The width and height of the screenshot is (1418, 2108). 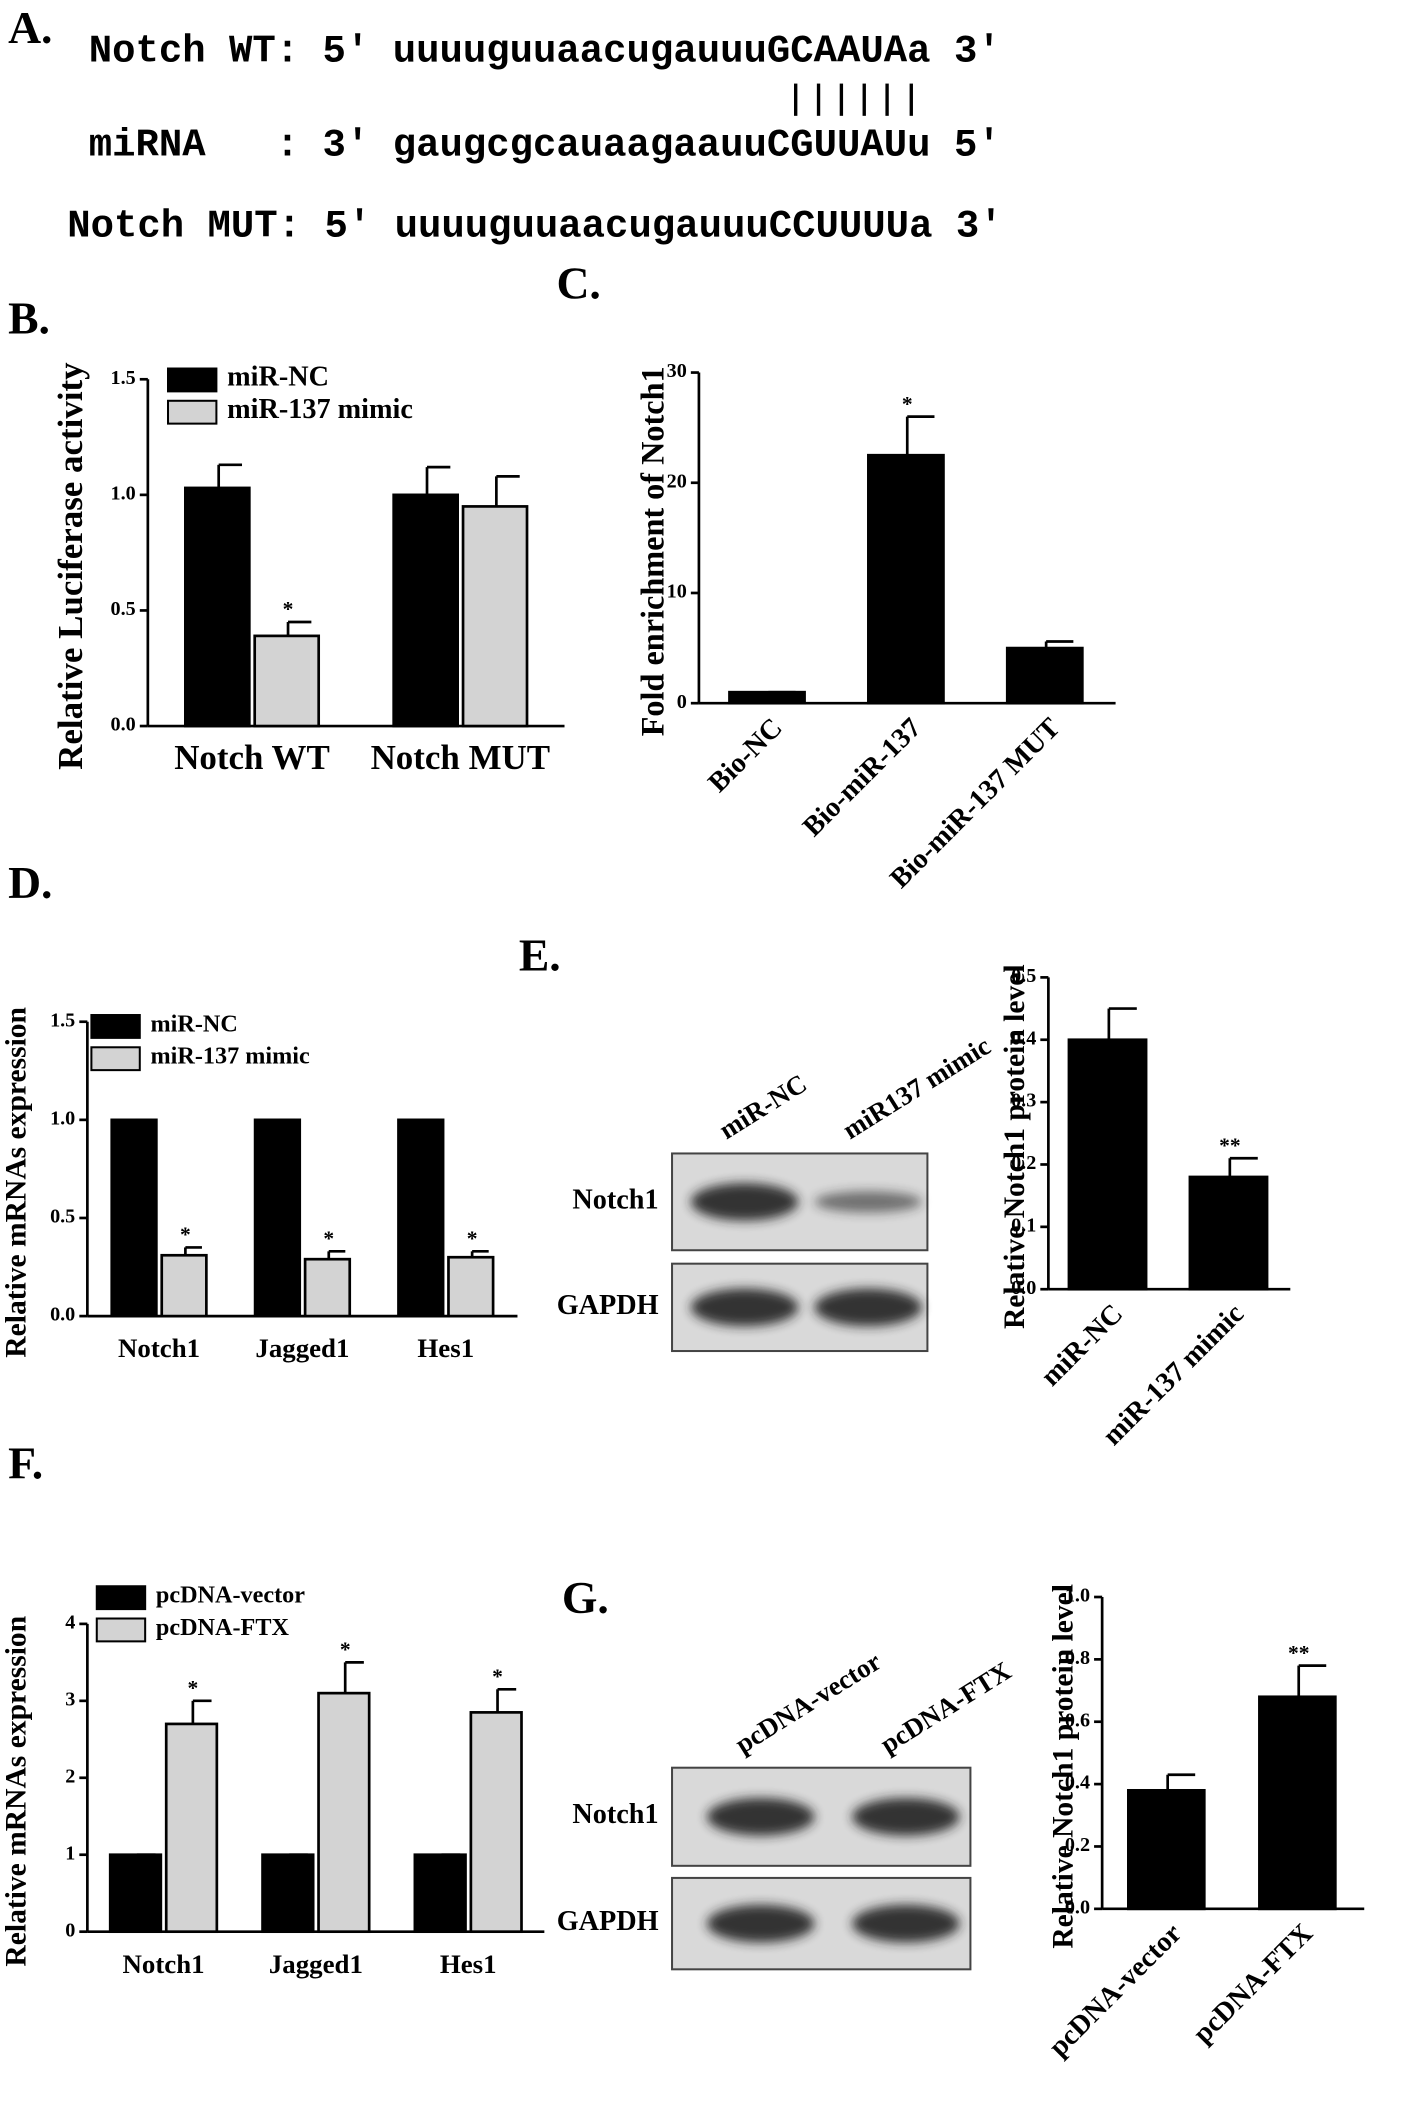 I want to click on panel-label: B., so click(x=29, y=317).